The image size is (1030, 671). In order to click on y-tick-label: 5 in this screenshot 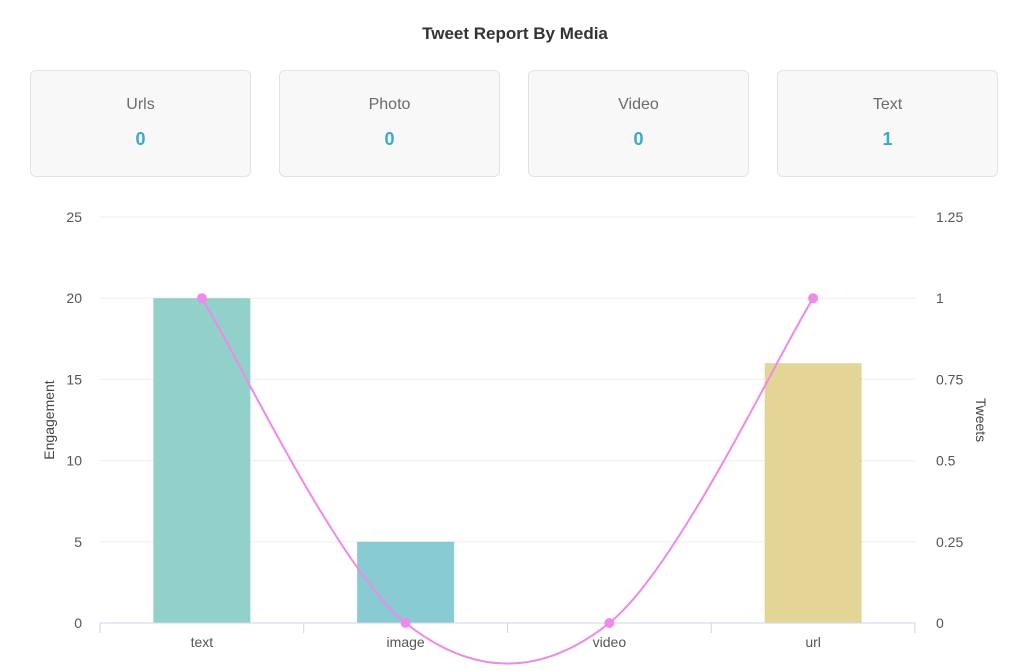, I will do `click(78, 542)`.